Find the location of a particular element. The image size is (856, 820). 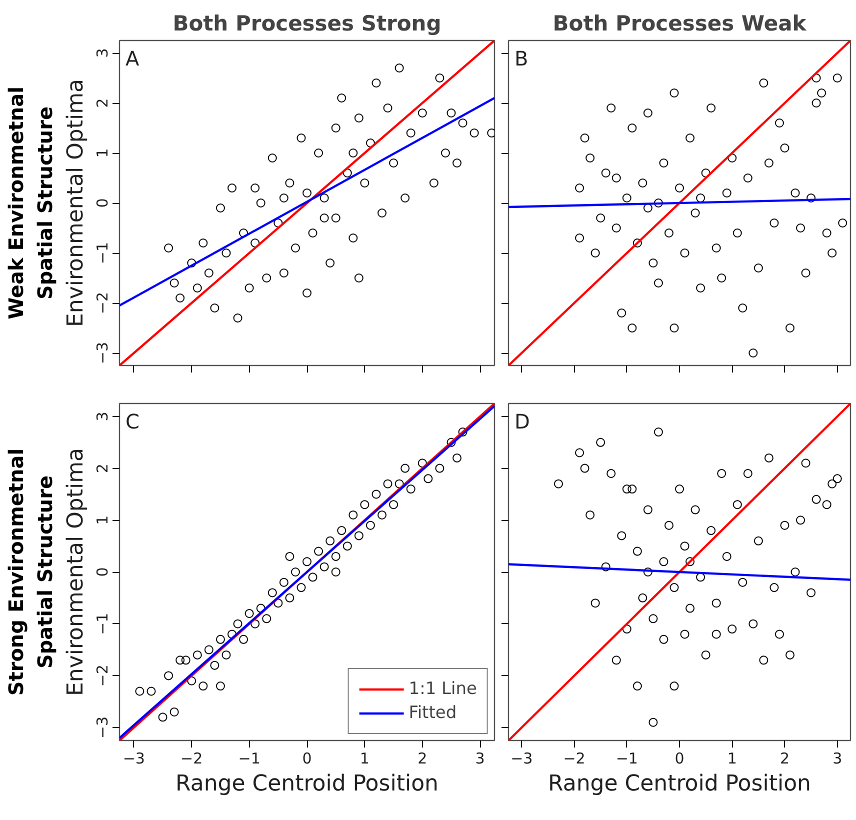

annotation: B is located at coordinates (521, 58).